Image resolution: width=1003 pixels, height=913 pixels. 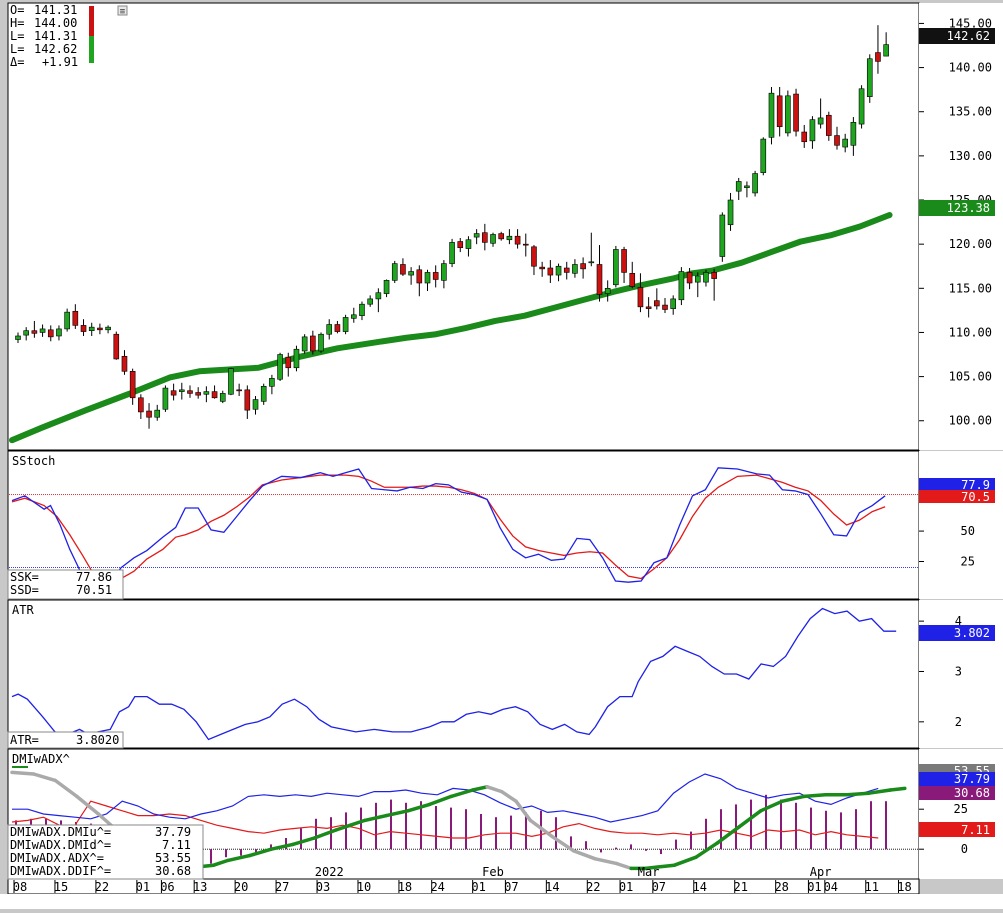 I want to click on dmi-readout-box, so click(x=105, y=852).